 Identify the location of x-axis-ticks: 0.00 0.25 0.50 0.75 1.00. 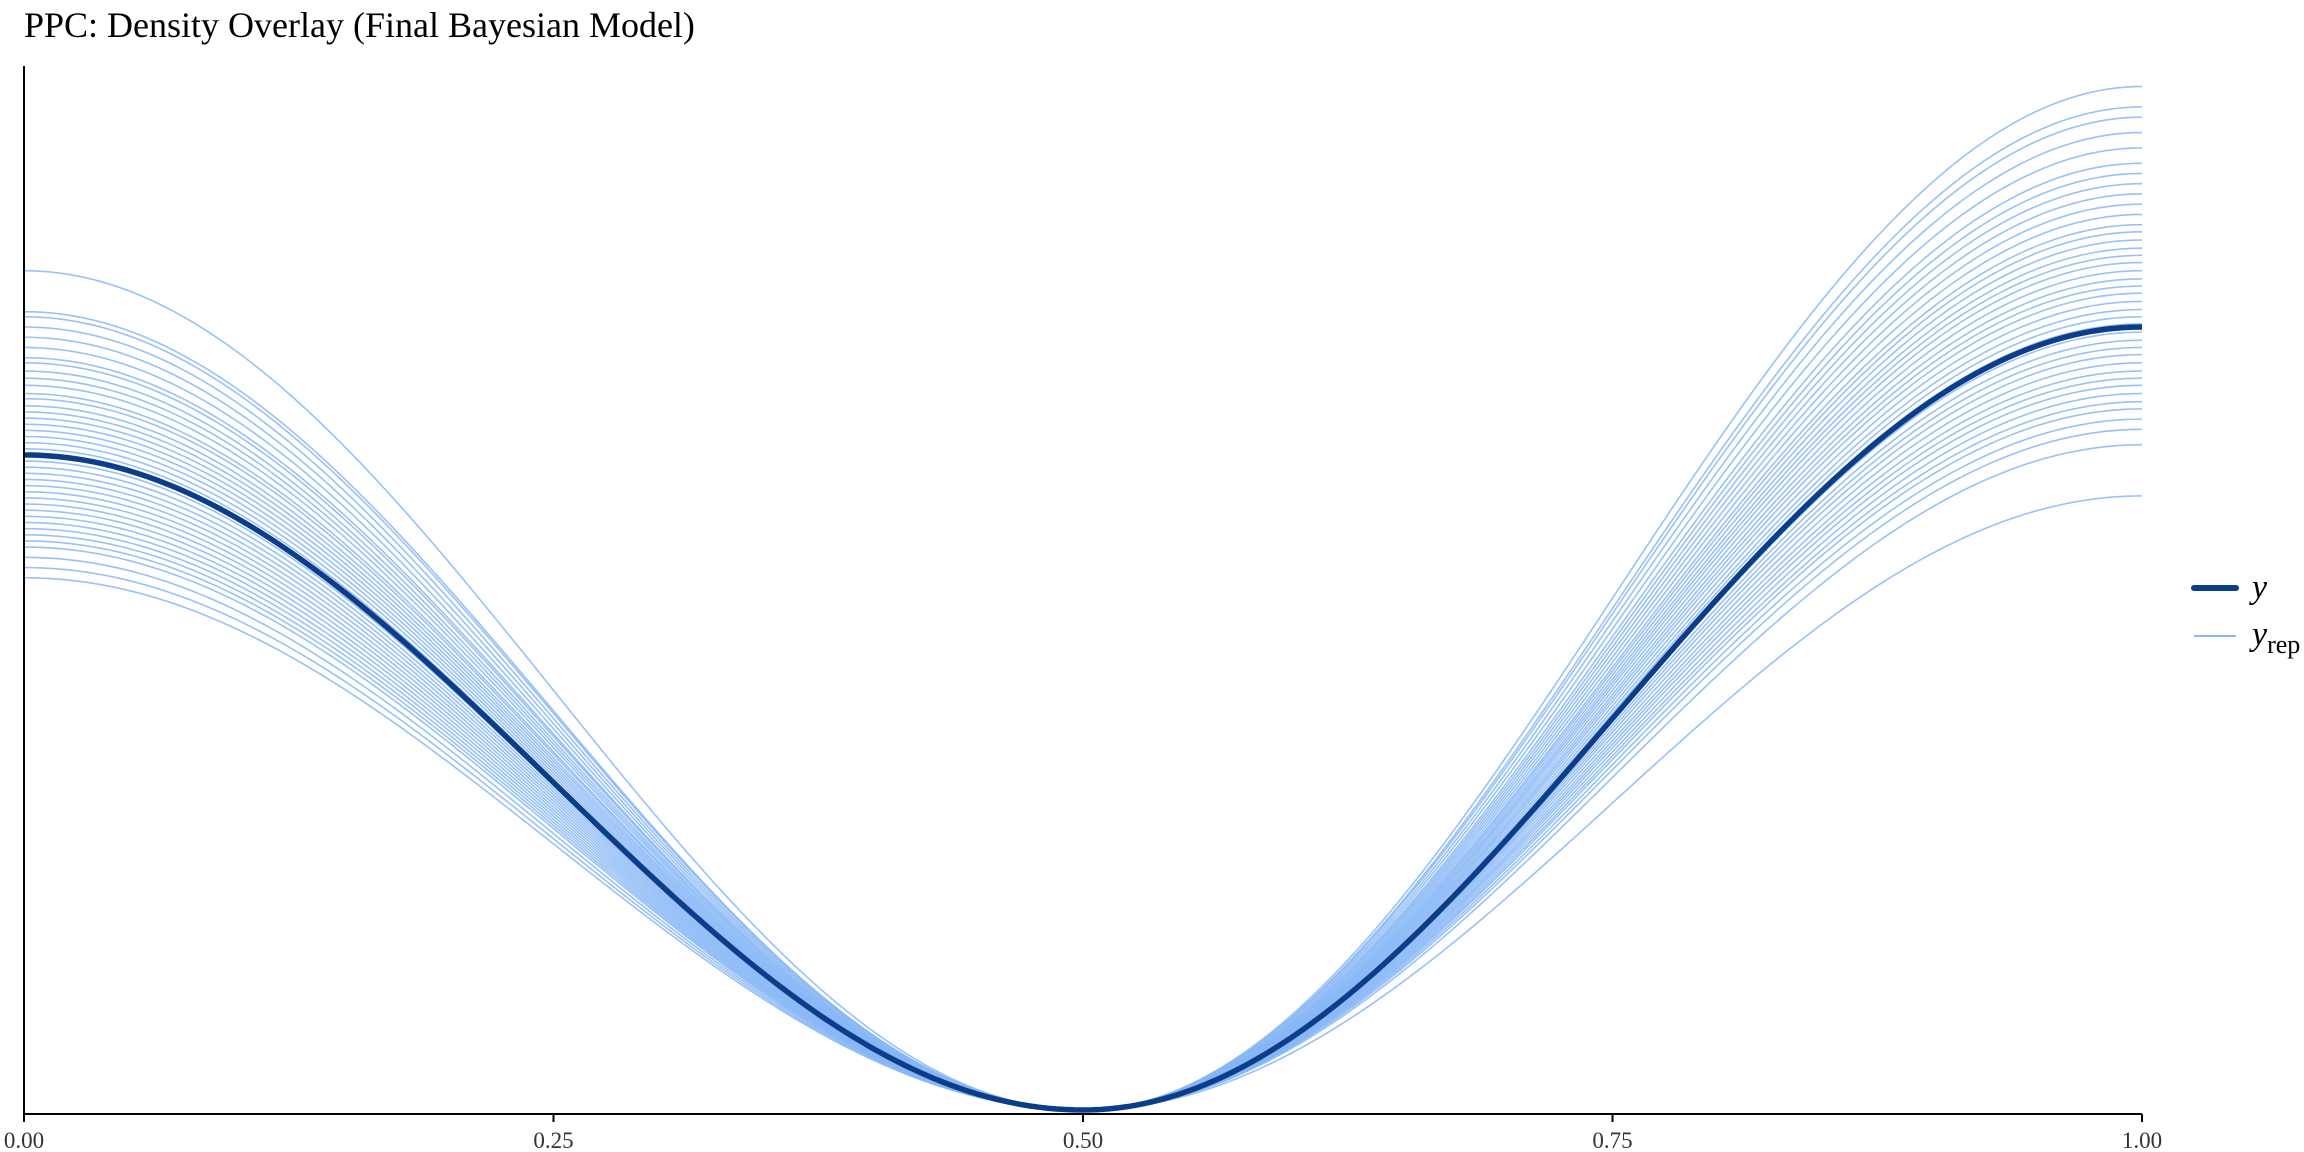
(1083, 1133).